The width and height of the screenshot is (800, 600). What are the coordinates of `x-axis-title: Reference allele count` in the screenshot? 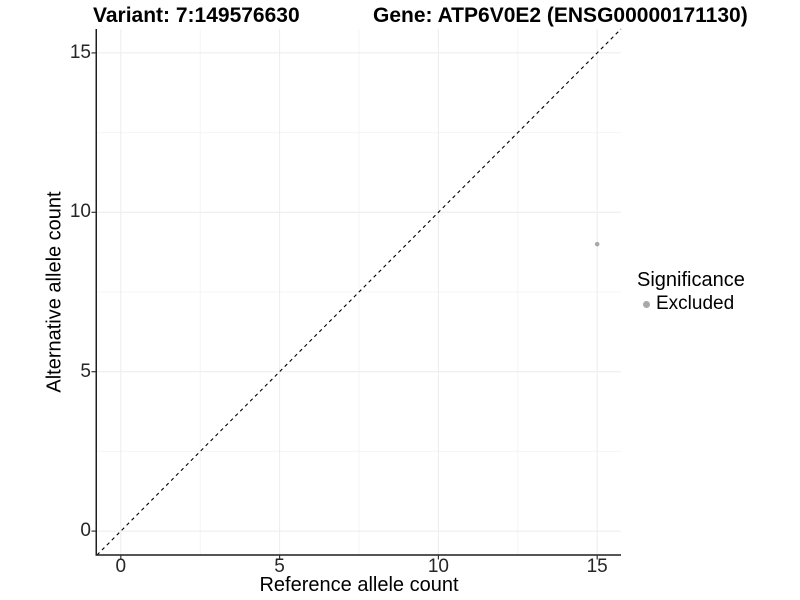 It's located at (359, 585).